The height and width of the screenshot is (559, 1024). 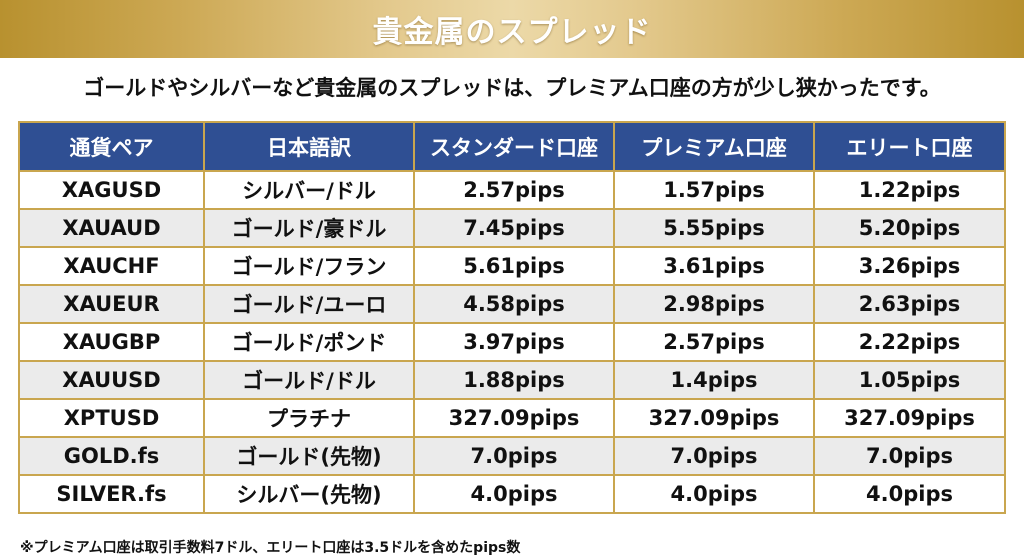 I want to click on cell-standard: 5.61pips, so click(x=514, y=266).